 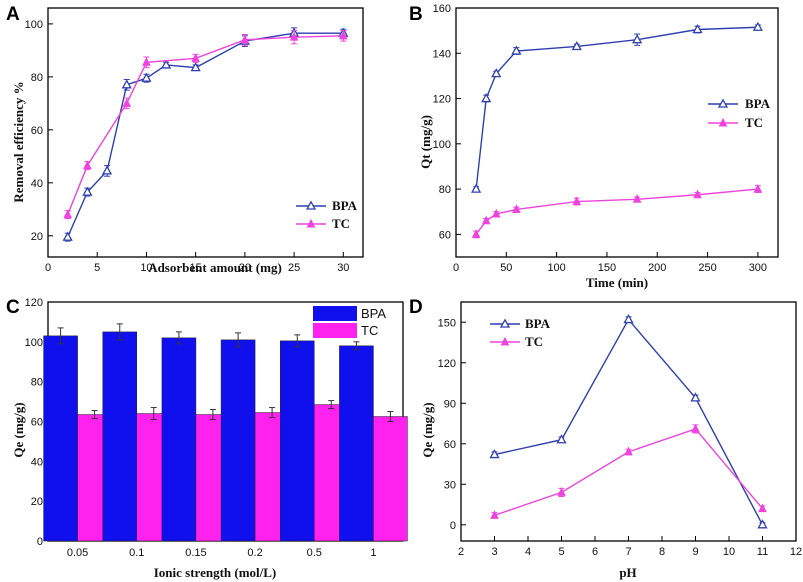 I want to click on panel-c-y-tick-label: 120, so click(x=34, y=303).